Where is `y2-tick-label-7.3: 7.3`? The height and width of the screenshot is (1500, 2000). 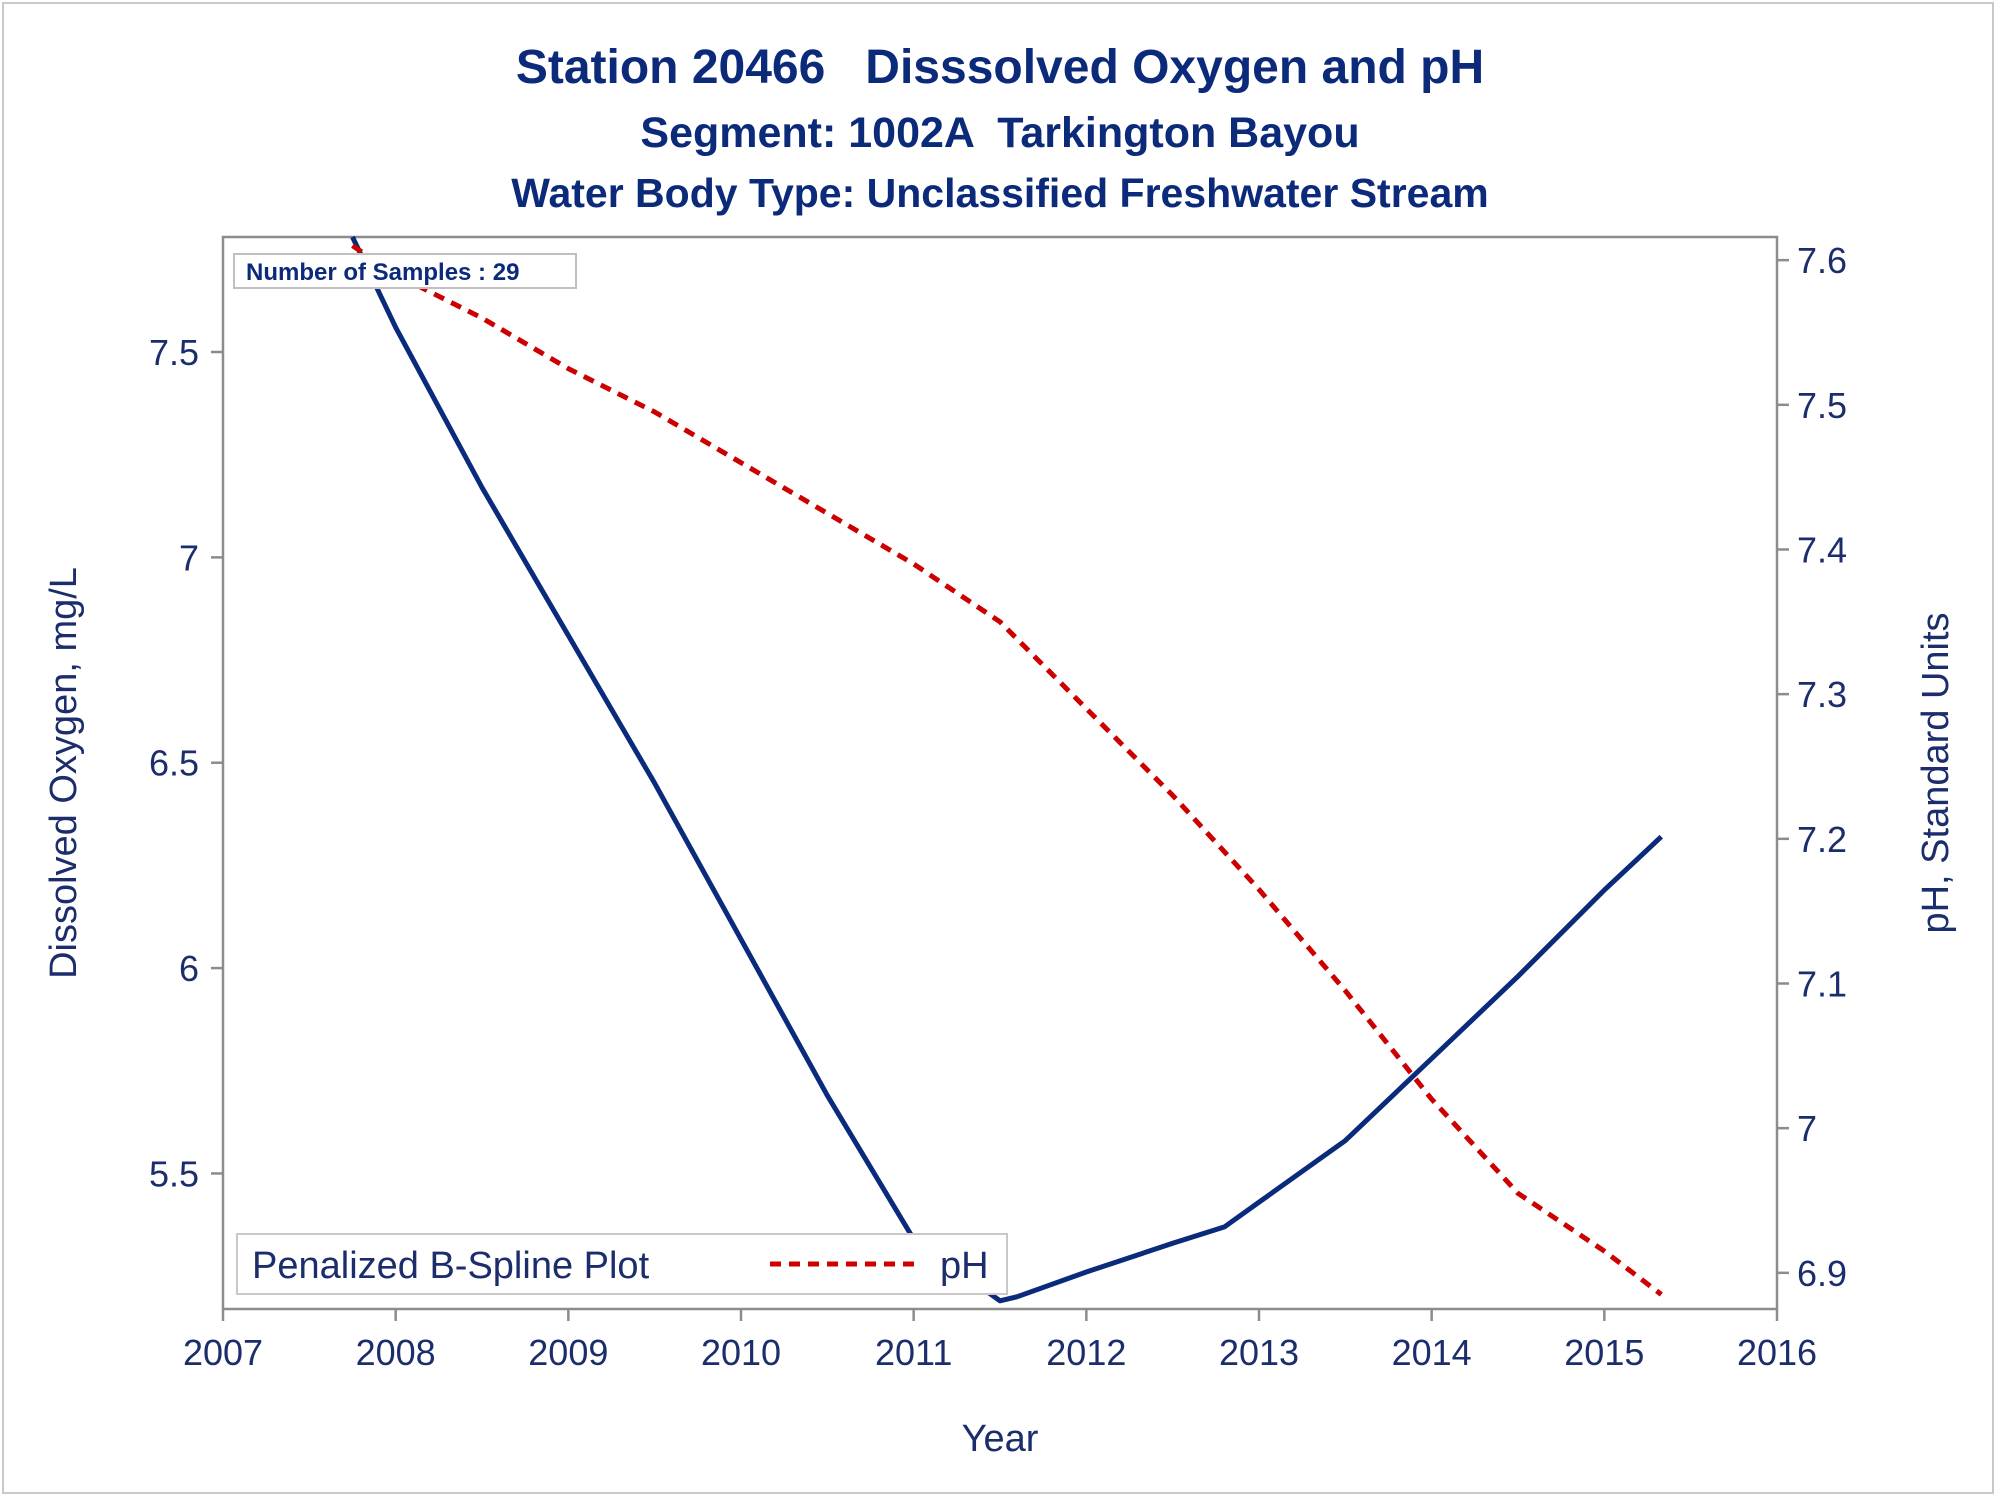 y2-tick-label-7.3: 7.3 is located at coordinates (1822, 694).